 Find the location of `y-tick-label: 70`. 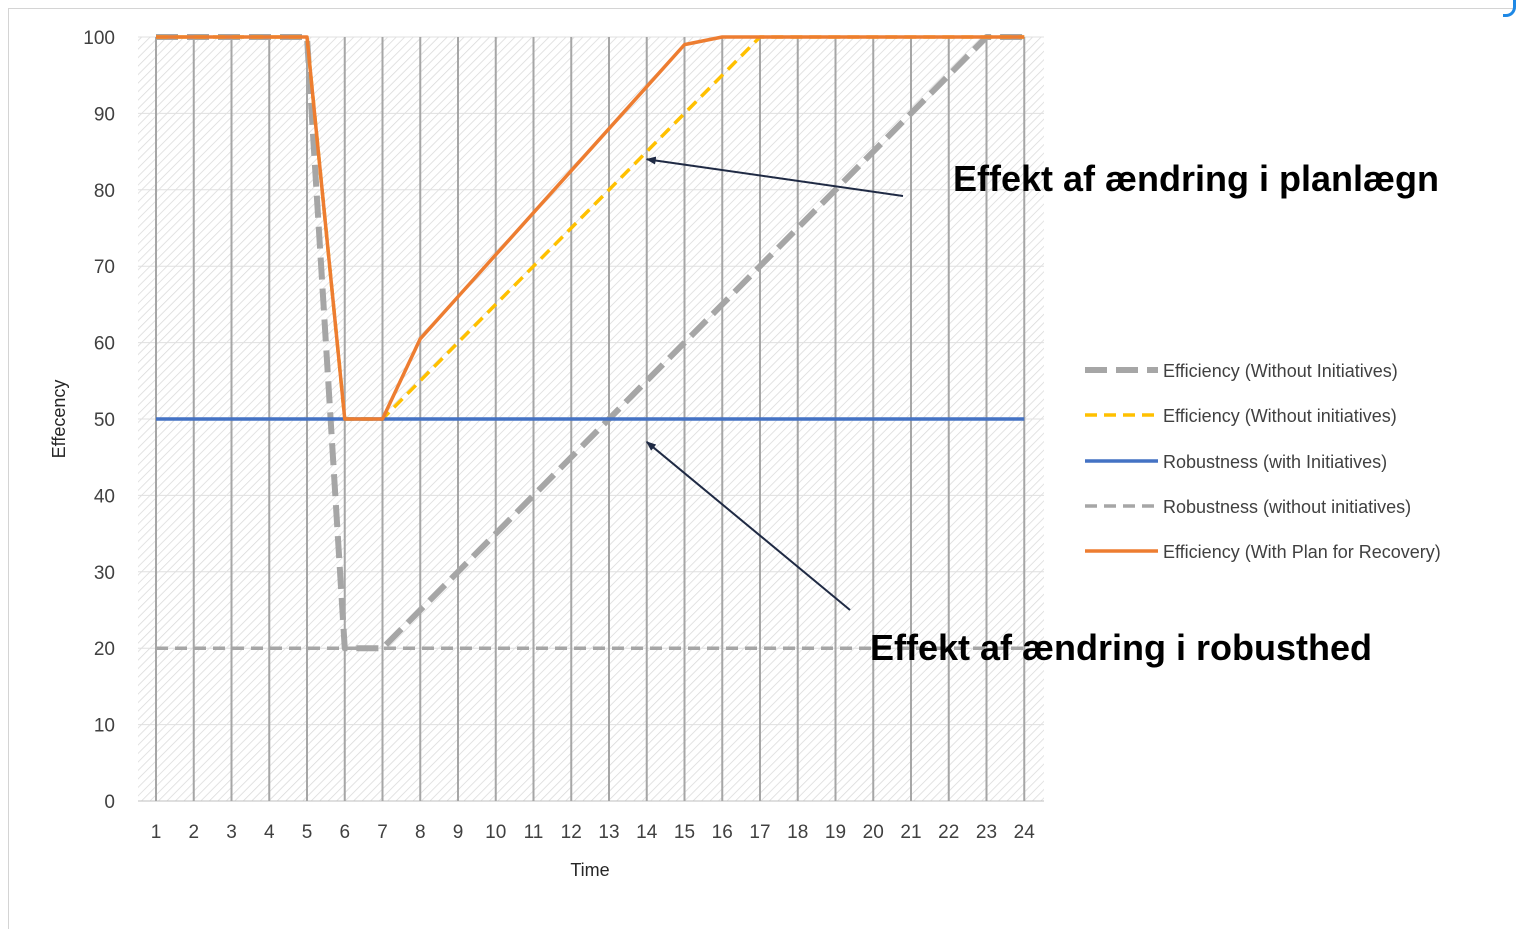

y-tick-label: 70 is located at coordinates (104, 267).